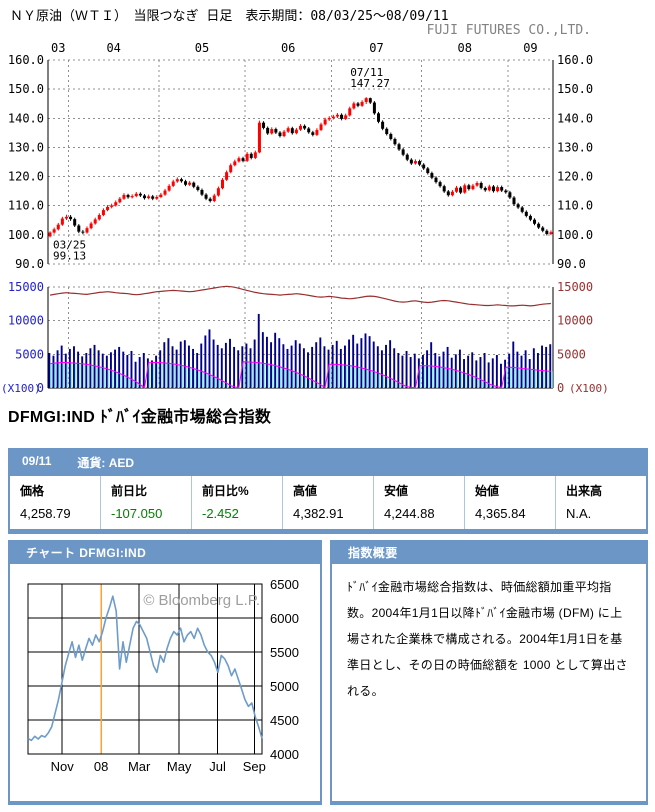 The image size is (655, 812). I want to click on index-x-tick: Sep, so click(254, 766).